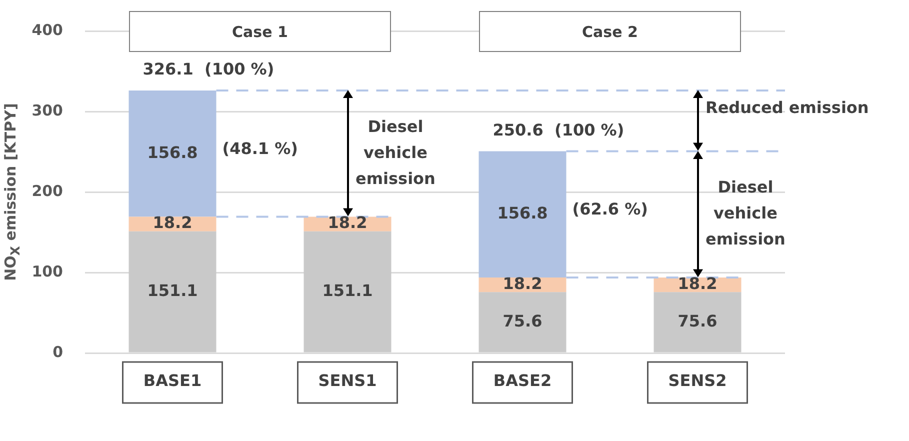  What do you see at coordinates (260, 148) in the screenshot?
I see `annotation: (48.1 %)` at bounding box center [260, 148].